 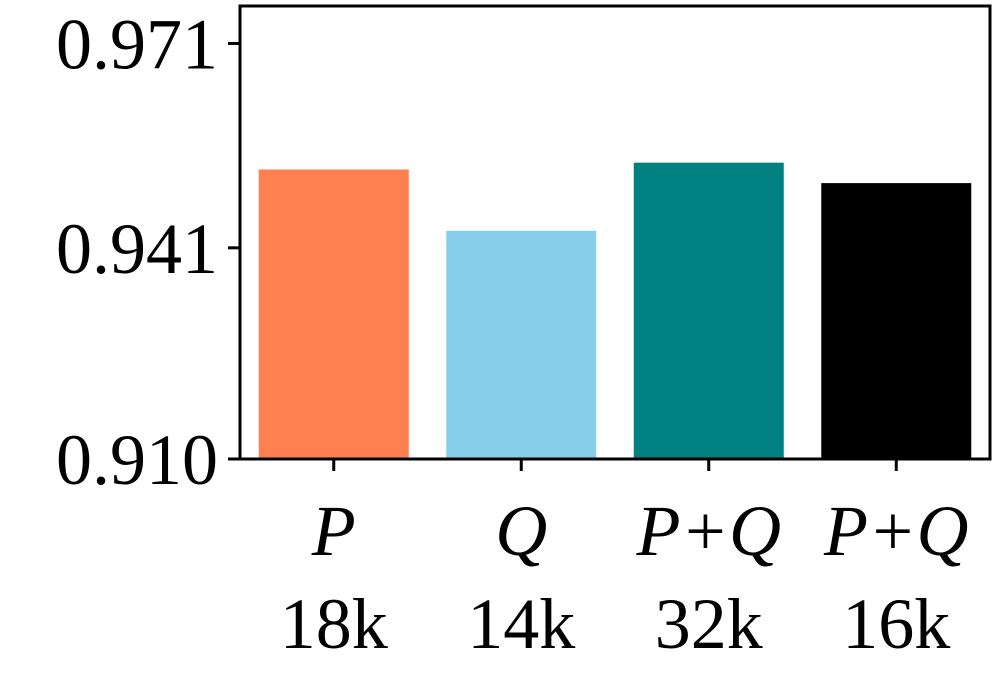 What do you see at coordinates (521, 531) in the screenshot?
I see `x-tick-label: Q` at bounding box center [521, 531].